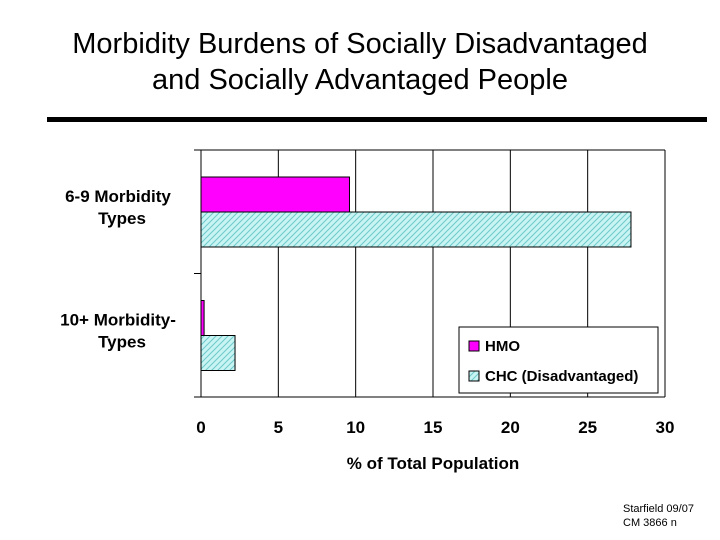 The width and height of the screenshot is (720, 540). Describe the element at coordinates (278, 427) in the screenshot. I see `x-tick-label-5: 5` at that location.